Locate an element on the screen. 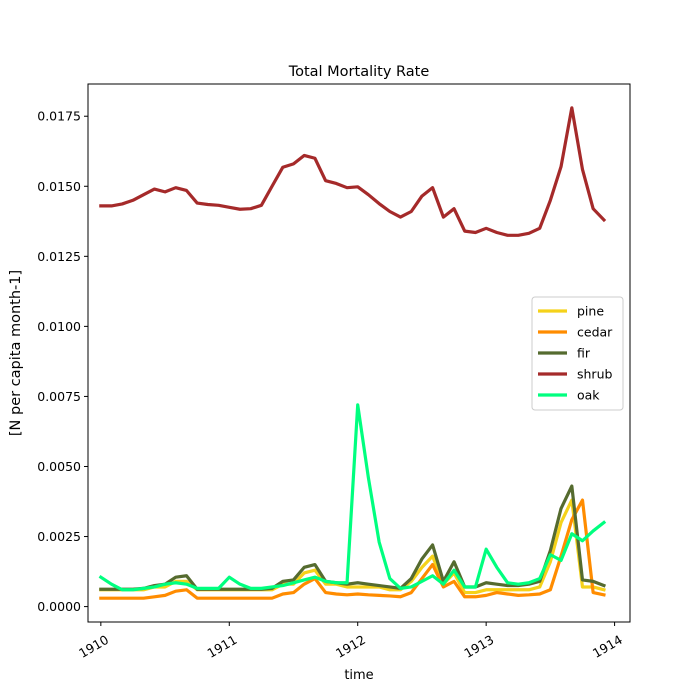 This screenshot has height=700, width=700. y-tick-label: 0.0125 is located at coordinates (59, 256).